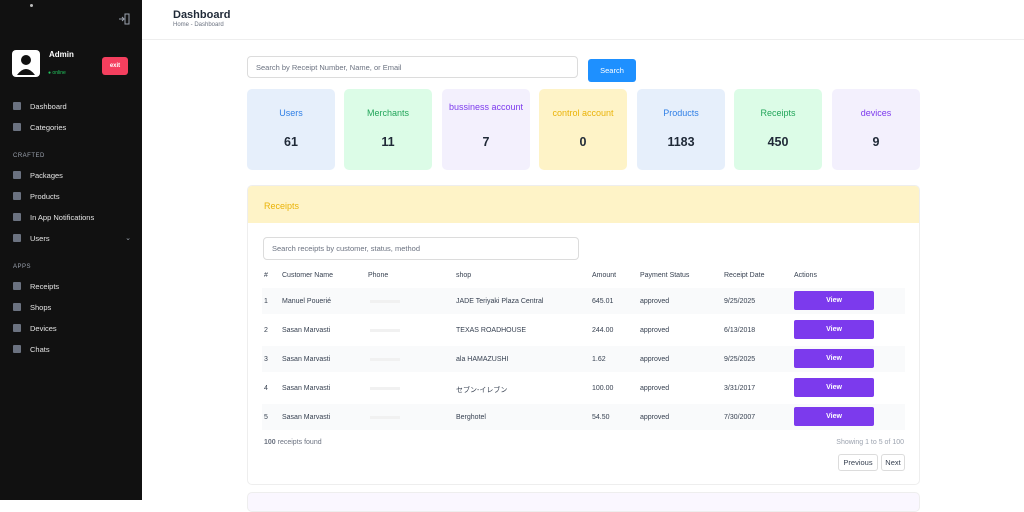 The image size is (1024, 512). What do you see at coordinates (72, 328) in the screenshot?
I see `sidebar-item-devices: Devices` at bounding box center [72, 328].